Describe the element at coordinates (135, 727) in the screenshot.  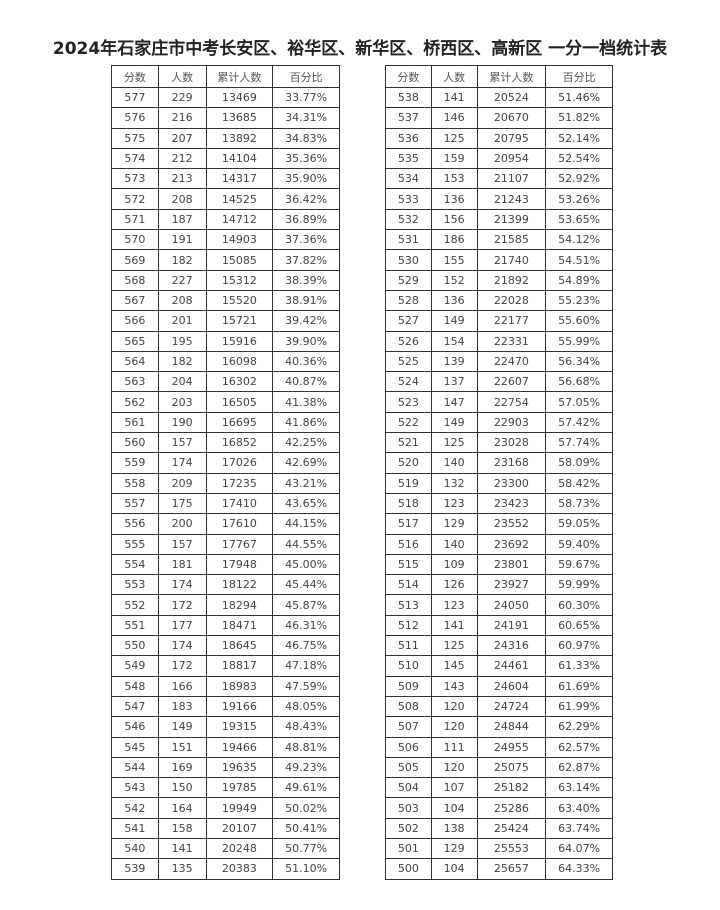
I see `cell-score: 546` at that location.